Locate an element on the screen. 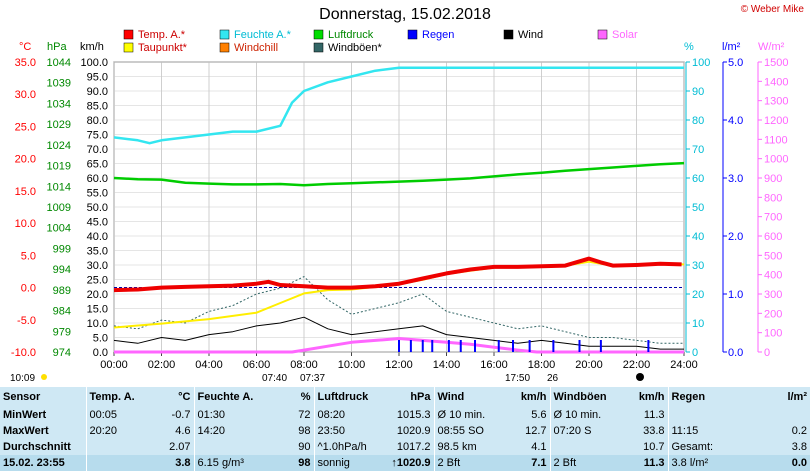 Image resolution: width=810 pixels, height=471 pixels. temp-axis-tick: 35.0 is located at coordinates (25, 63).